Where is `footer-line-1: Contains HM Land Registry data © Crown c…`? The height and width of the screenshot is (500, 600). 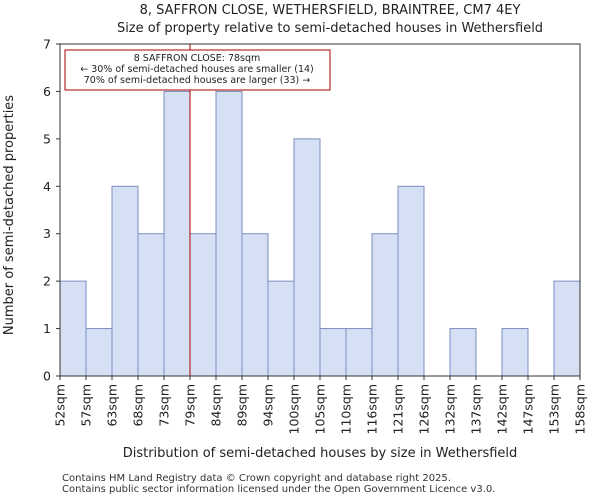 footer-line-1: Contains HM Land Registry data © Crown c… is located at coordinates (256, 478).